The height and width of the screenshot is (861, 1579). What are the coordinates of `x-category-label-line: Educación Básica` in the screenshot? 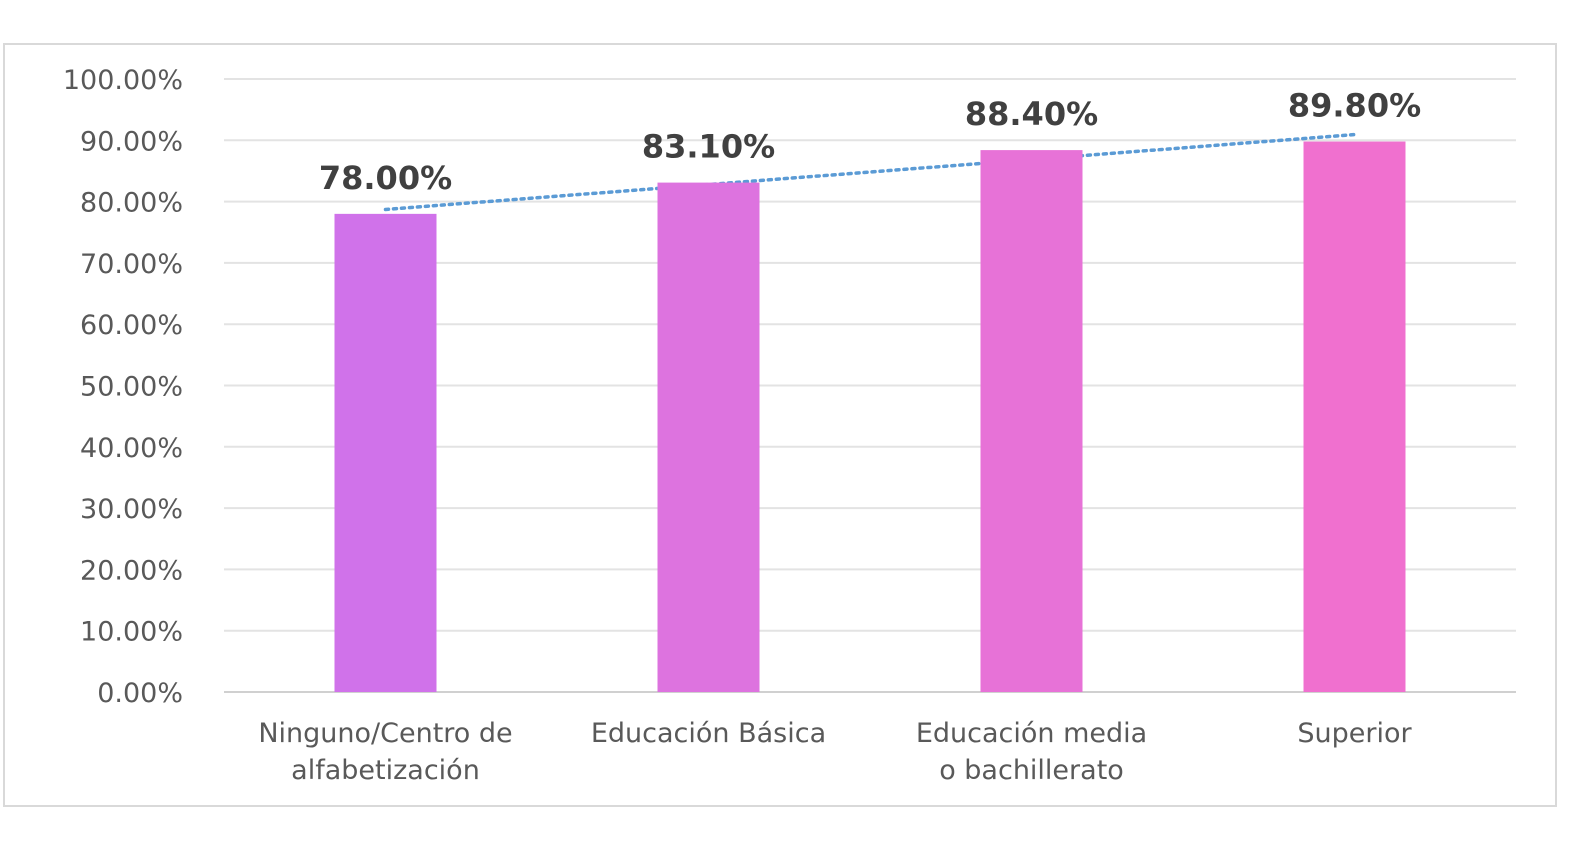 It's located at (708, 733).